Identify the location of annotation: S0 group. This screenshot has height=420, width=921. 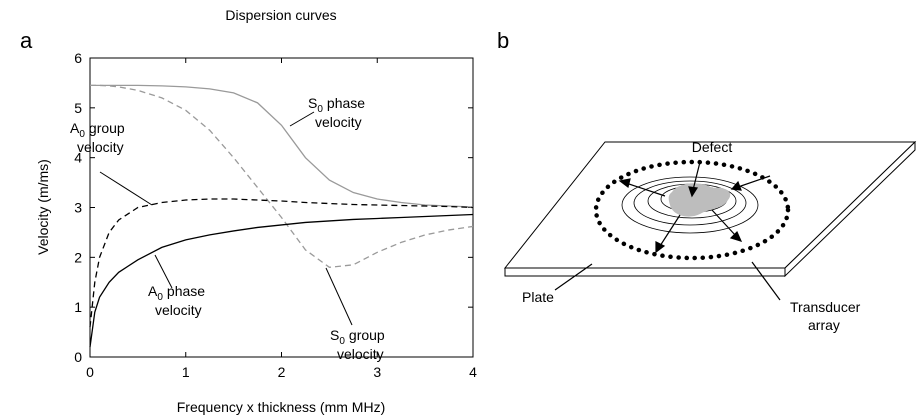
(357, 337).